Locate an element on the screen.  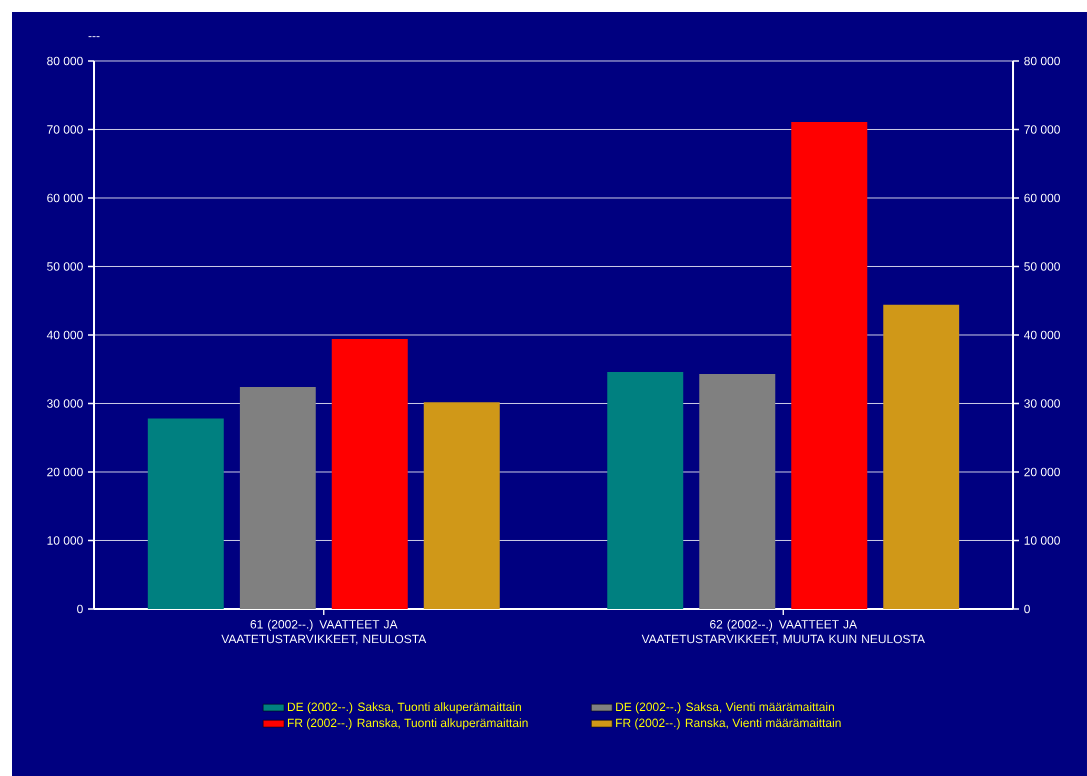
y2-tick-label: 70 000 is located at coordinates (1042, 129).